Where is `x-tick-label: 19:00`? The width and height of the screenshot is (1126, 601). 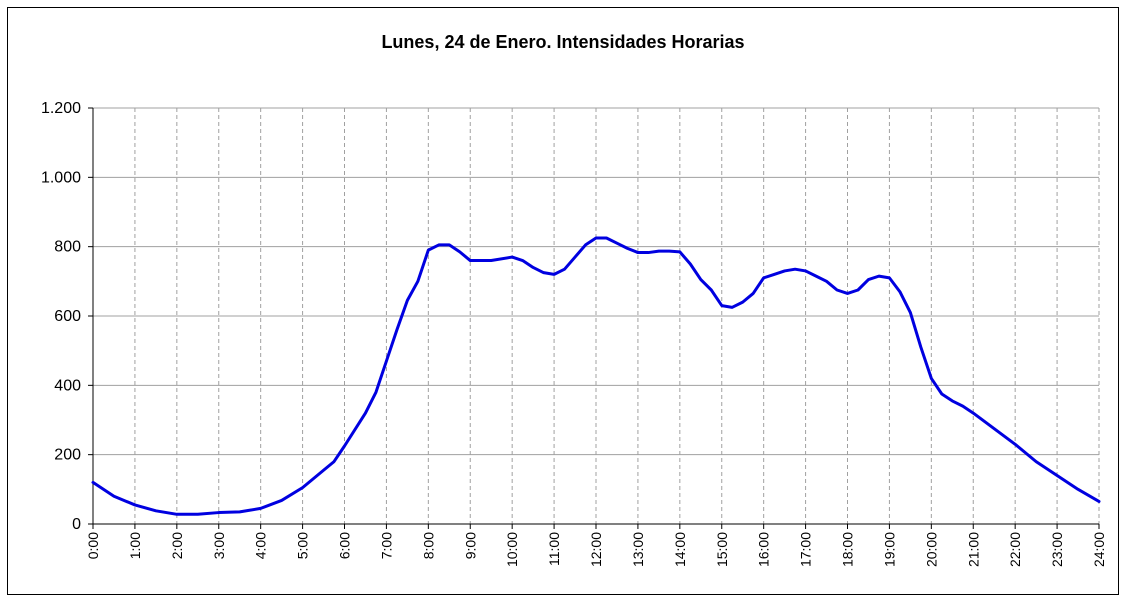
x-tick-label: 19:00 is located at coordinates (889, 549).